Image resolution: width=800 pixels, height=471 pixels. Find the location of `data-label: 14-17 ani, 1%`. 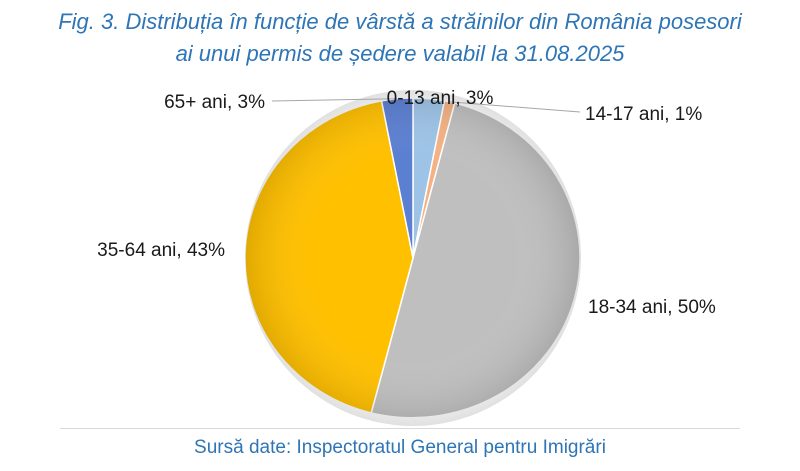

data-label: 14-17 ani, 1% is located at coordinates (643, 114).